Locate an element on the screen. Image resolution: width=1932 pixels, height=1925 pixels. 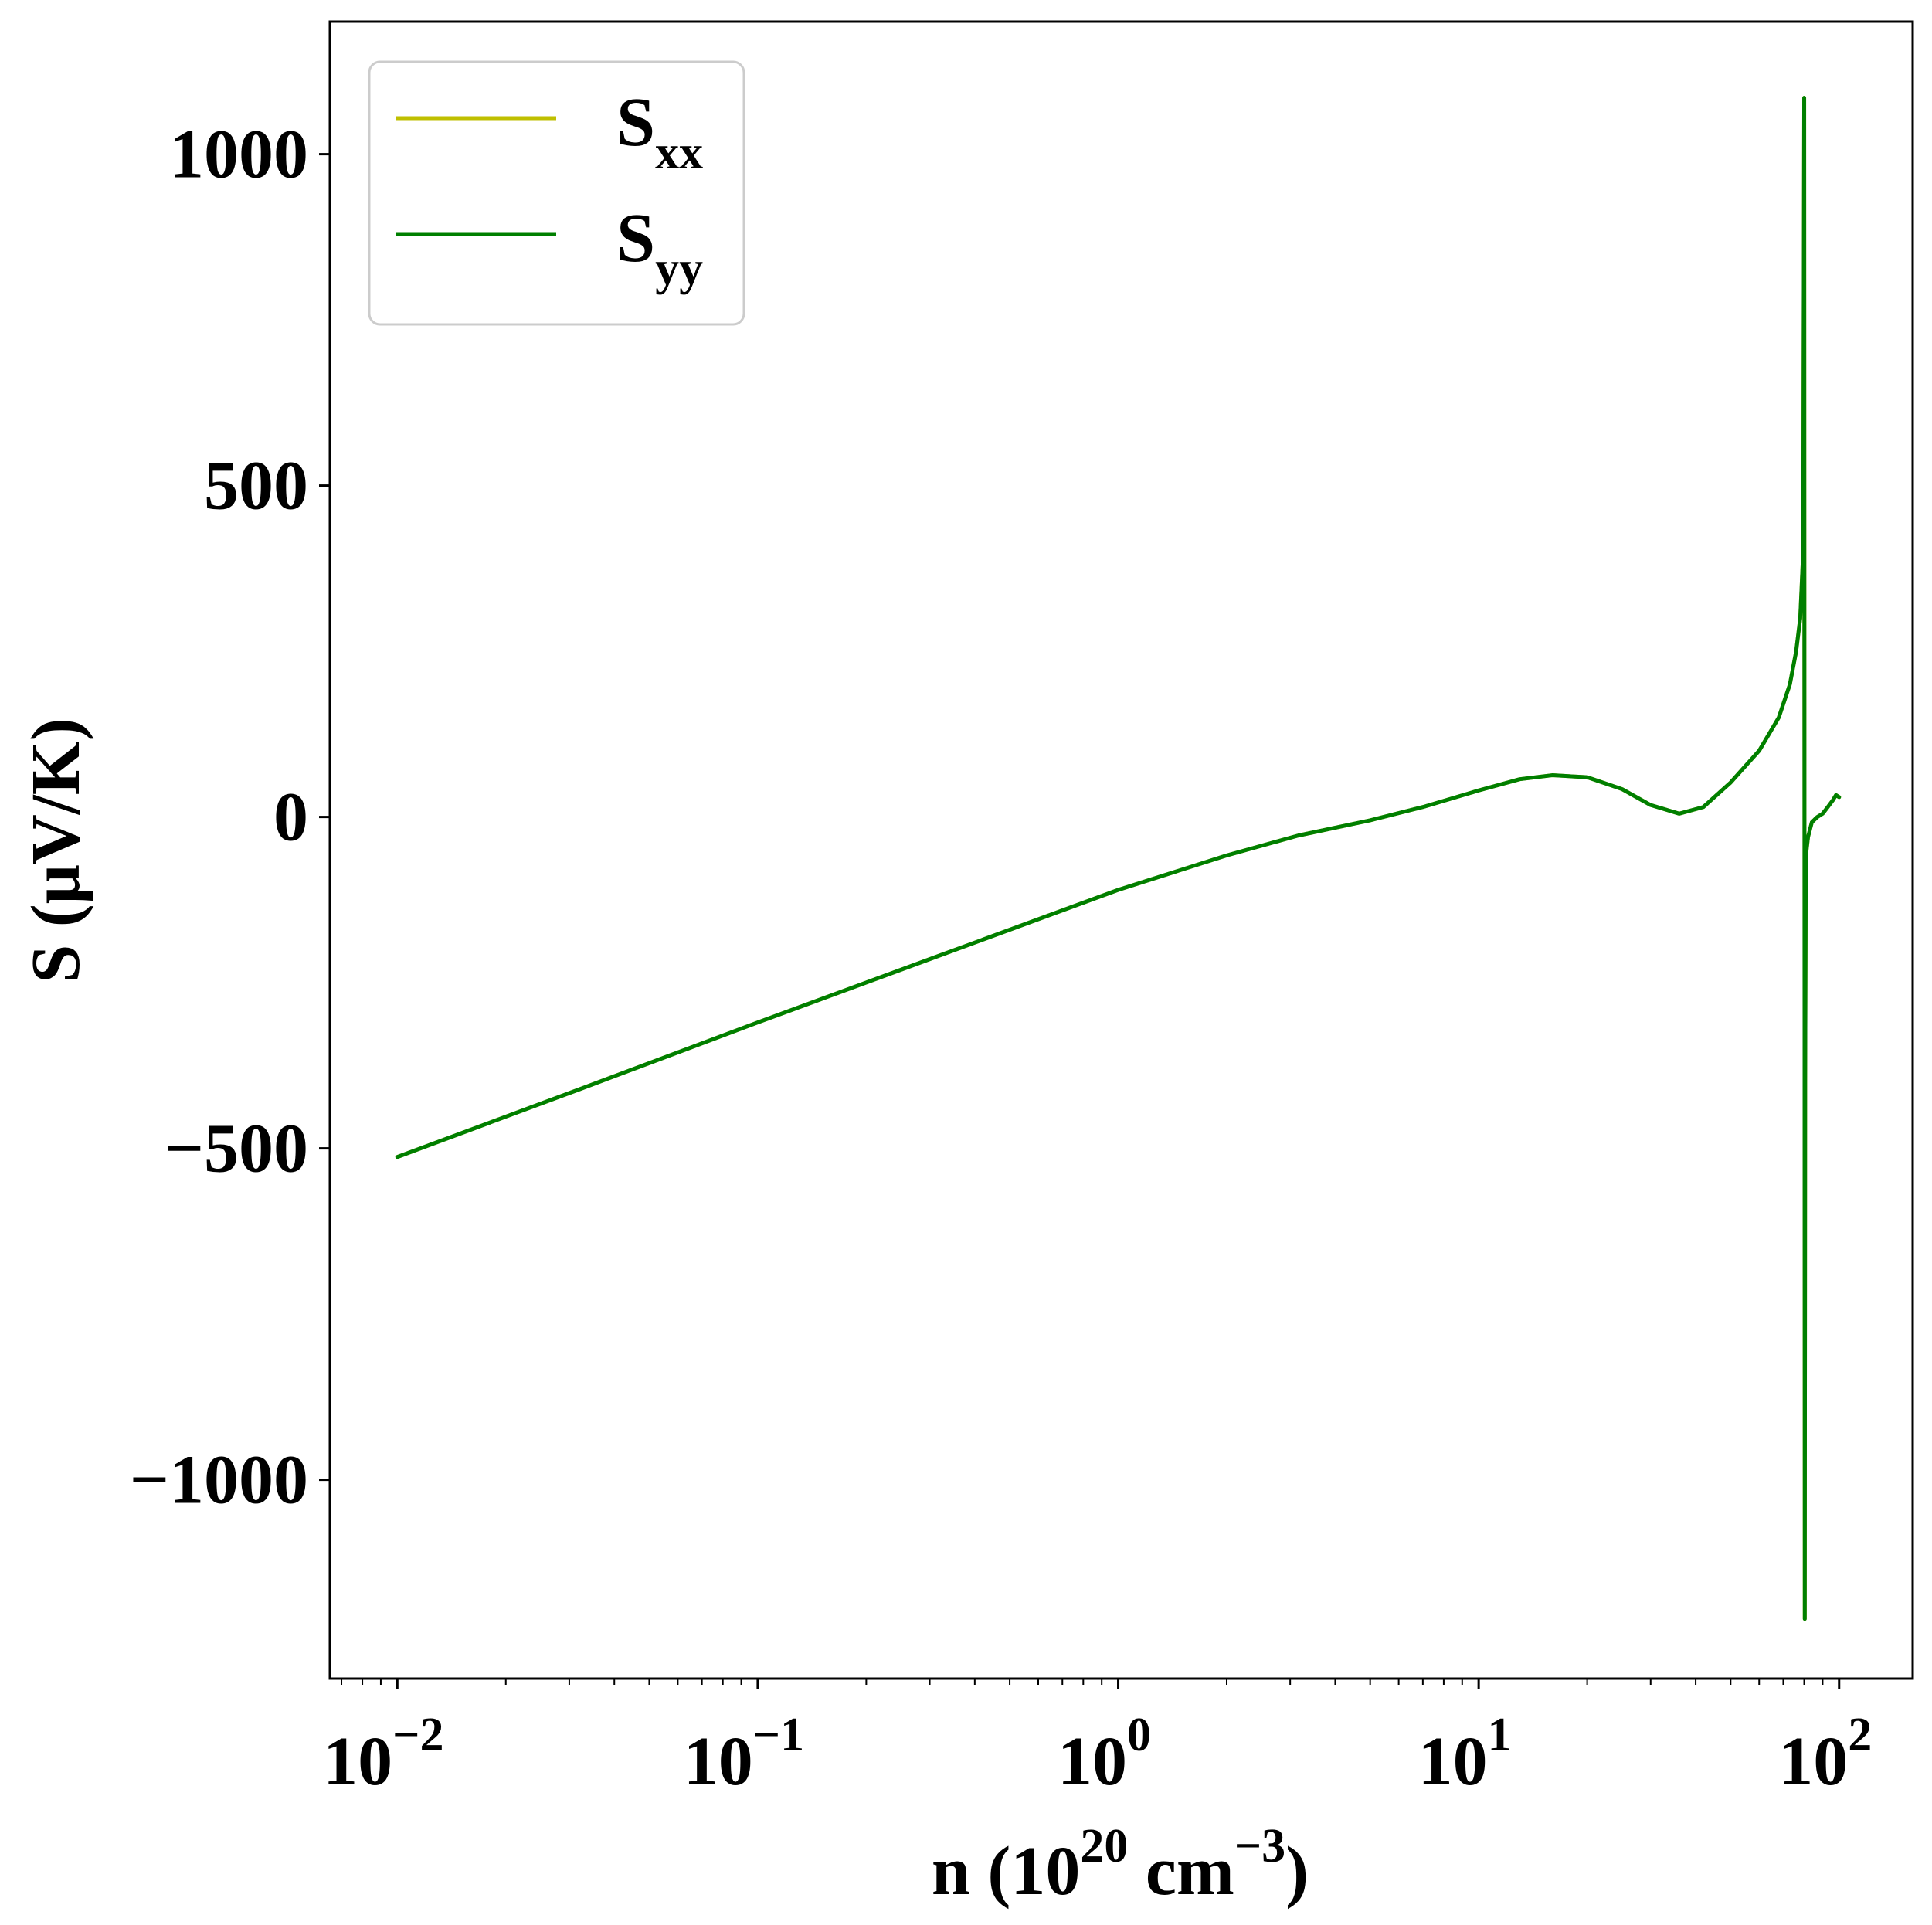
x-tick-label-exponent: −1 is located at coordinates (779, 1735).